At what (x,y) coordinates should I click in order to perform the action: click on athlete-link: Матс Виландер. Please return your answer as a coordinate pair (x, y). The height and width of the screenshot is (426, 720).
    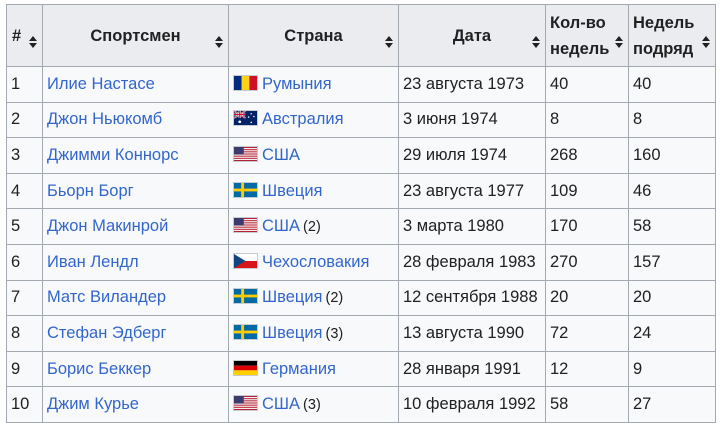
    Looking at the image, I should click on (107, 297).